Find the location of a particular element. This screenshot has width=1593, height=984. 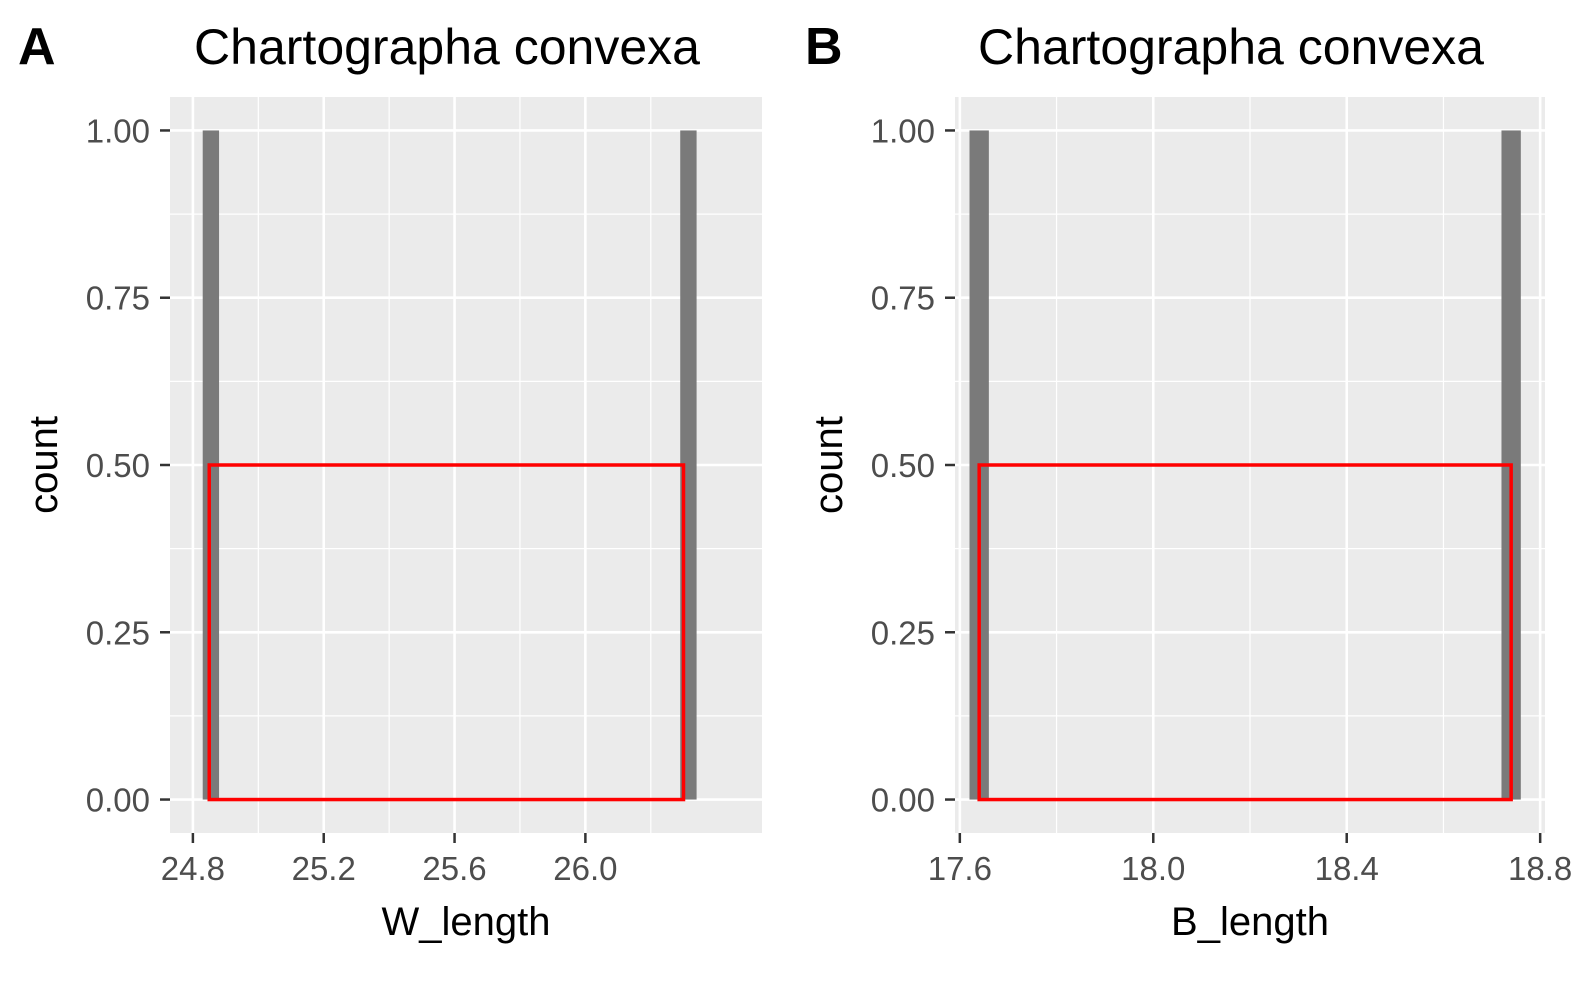

x-tick-label: 24.8 is located at coordinates (193, 868).